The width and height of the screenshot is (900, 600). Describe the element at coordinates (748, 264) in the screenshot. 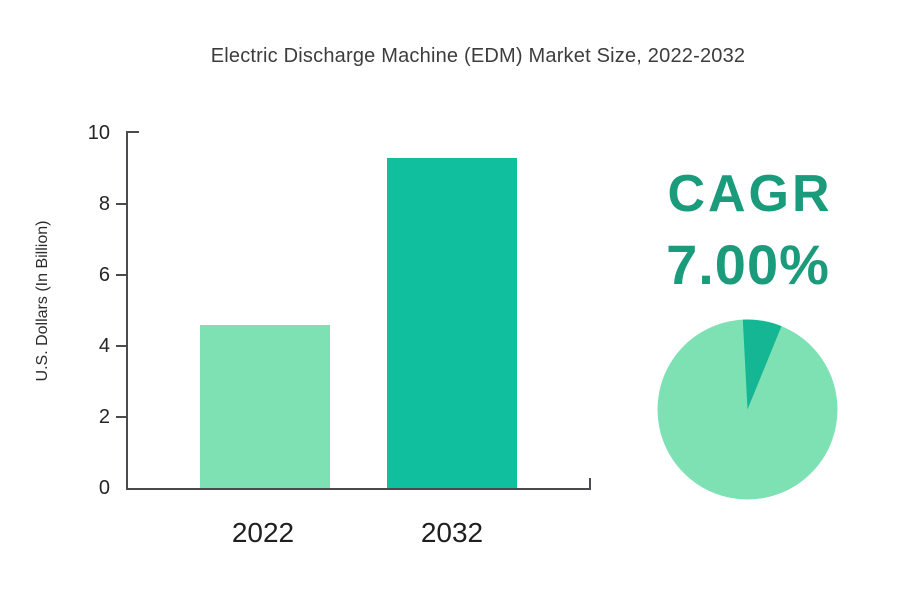

I see `cagr-value: 7.00%` at that location.